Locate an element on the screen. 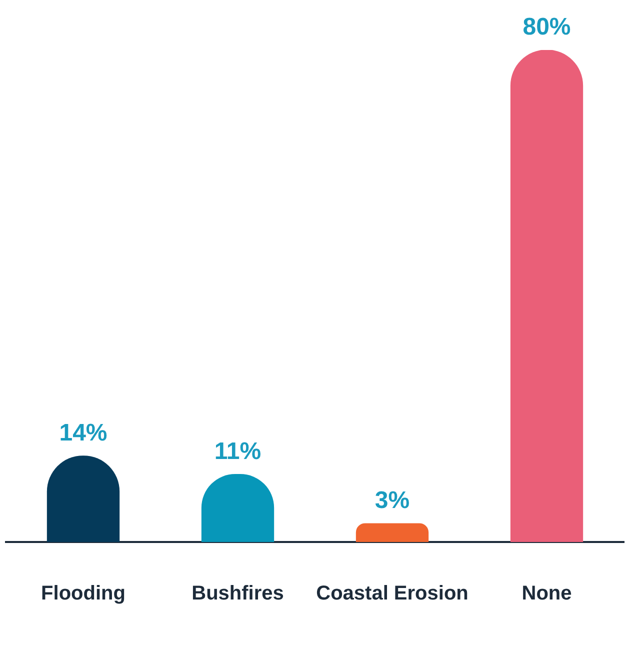  data-label: 80% is located at coordinates (546, 27).